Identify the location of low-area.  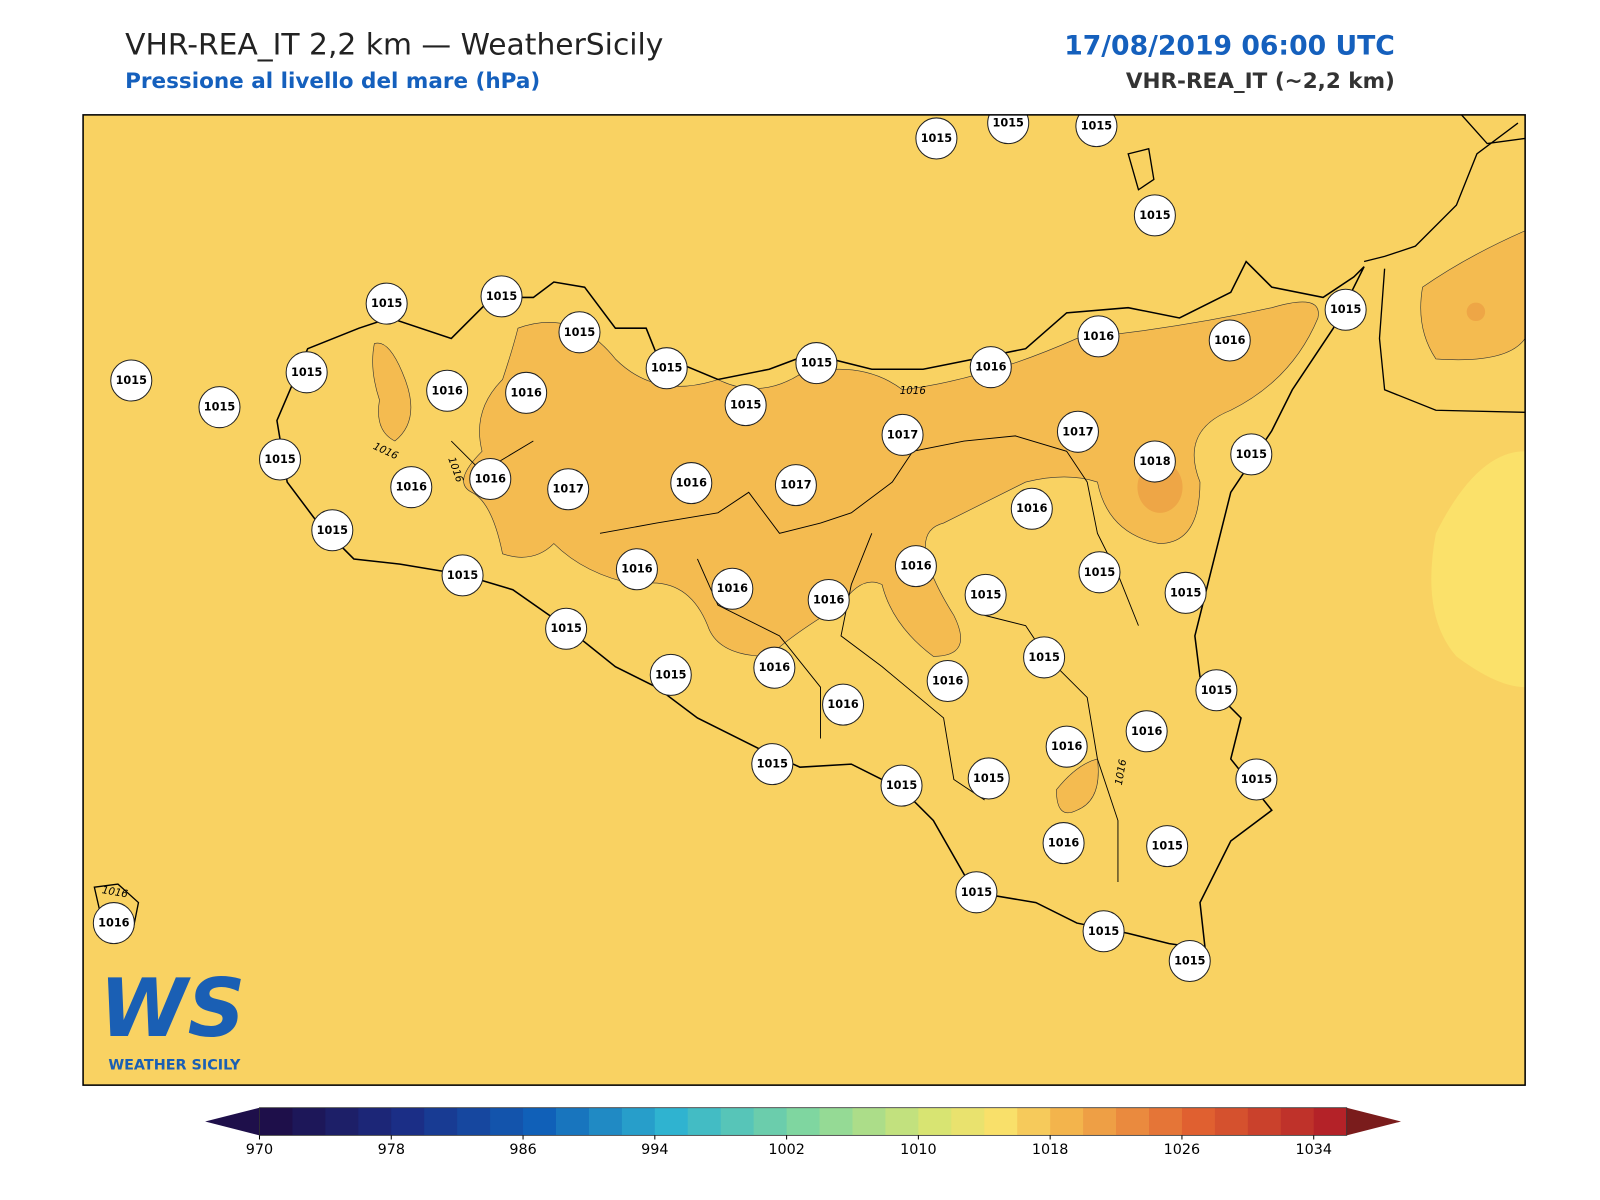
(1478, 569).